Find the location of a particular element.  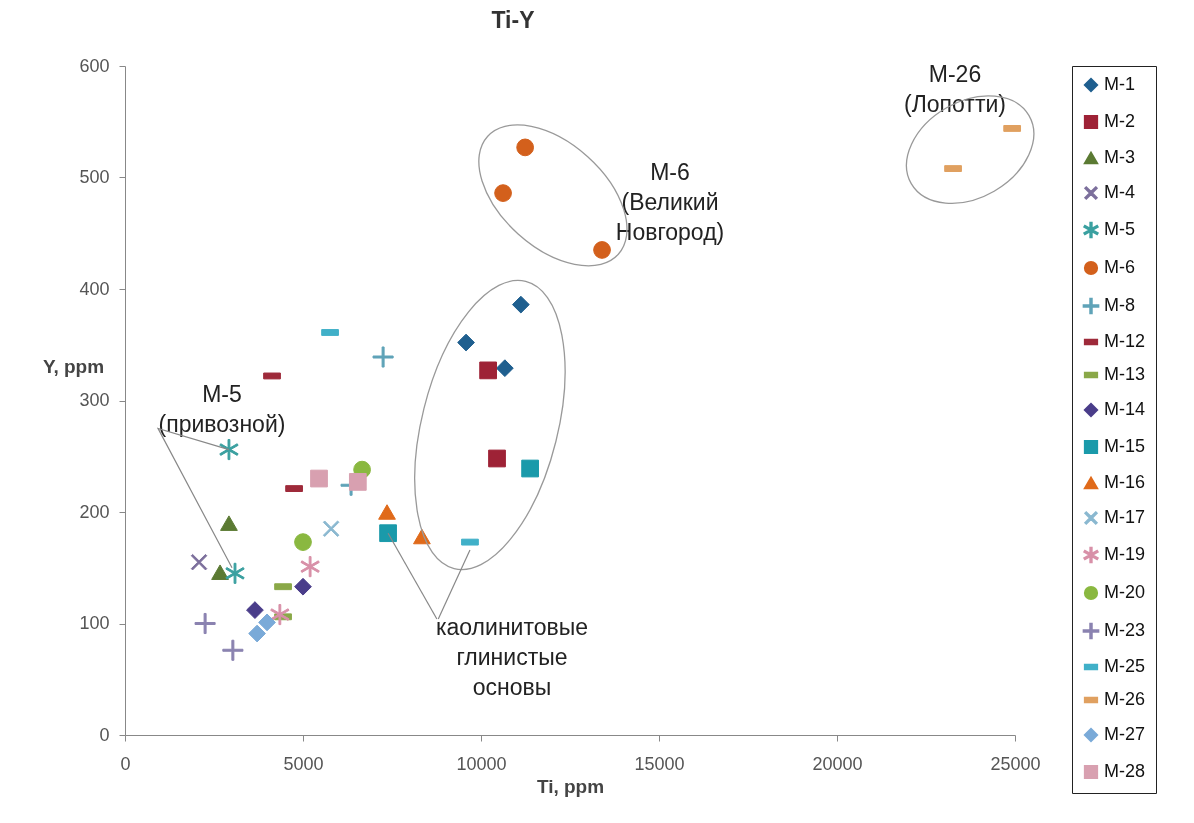

legend-label: M-19 is located at coordinates (1125, 554).